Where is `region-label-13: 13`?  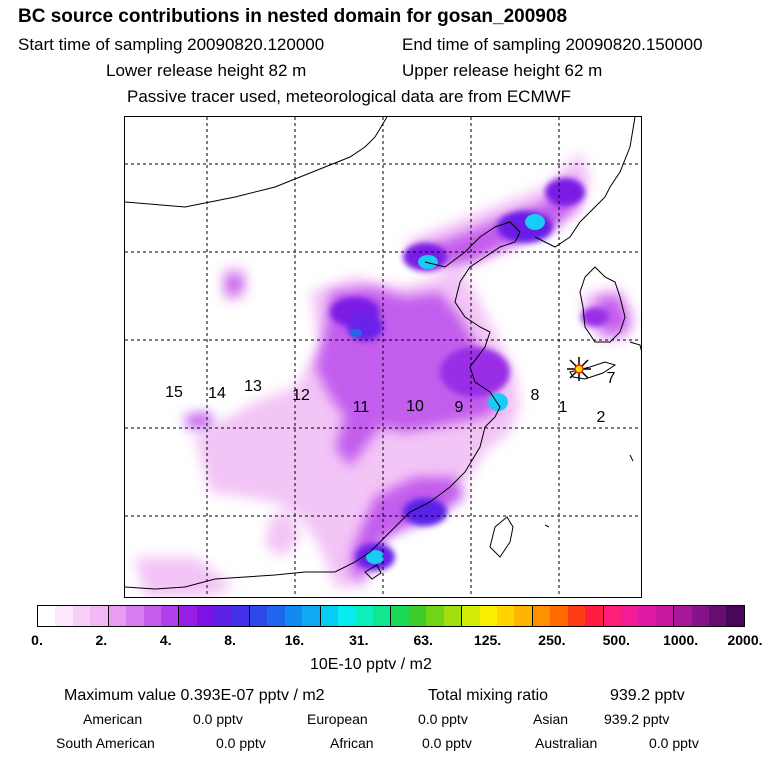 region-label-13: 13 is located at coordinates (253, 386).